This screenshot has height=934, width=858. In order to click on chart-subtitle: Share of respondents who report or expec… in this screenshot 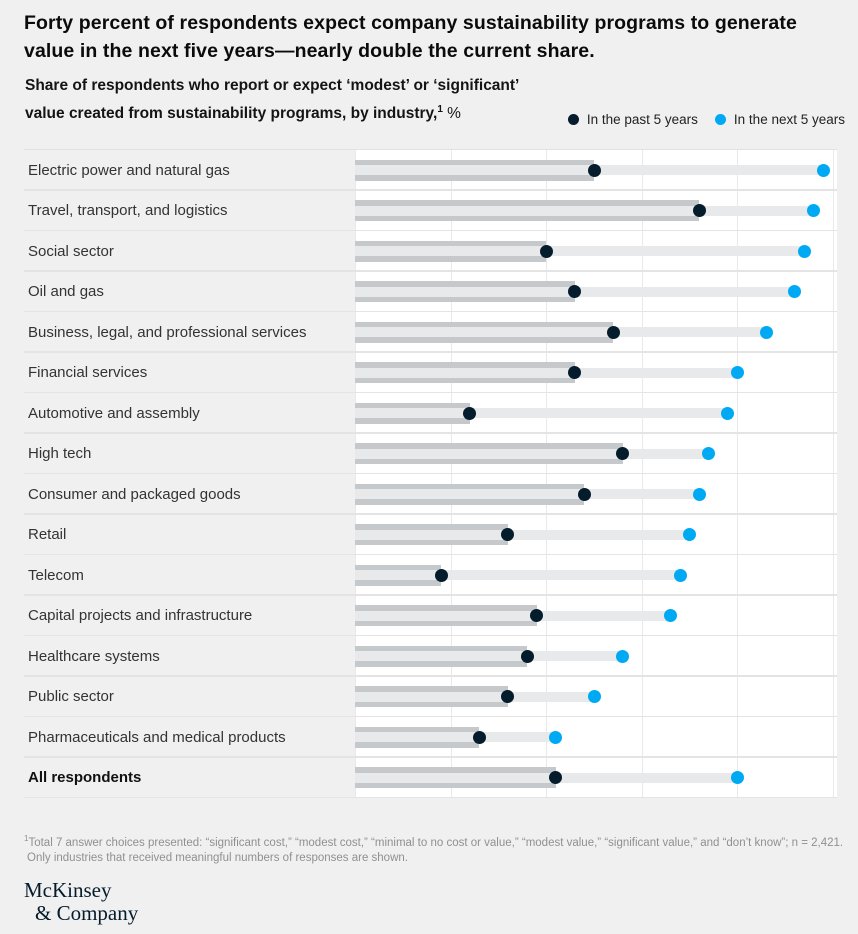, I will do `click(285, 100)`.